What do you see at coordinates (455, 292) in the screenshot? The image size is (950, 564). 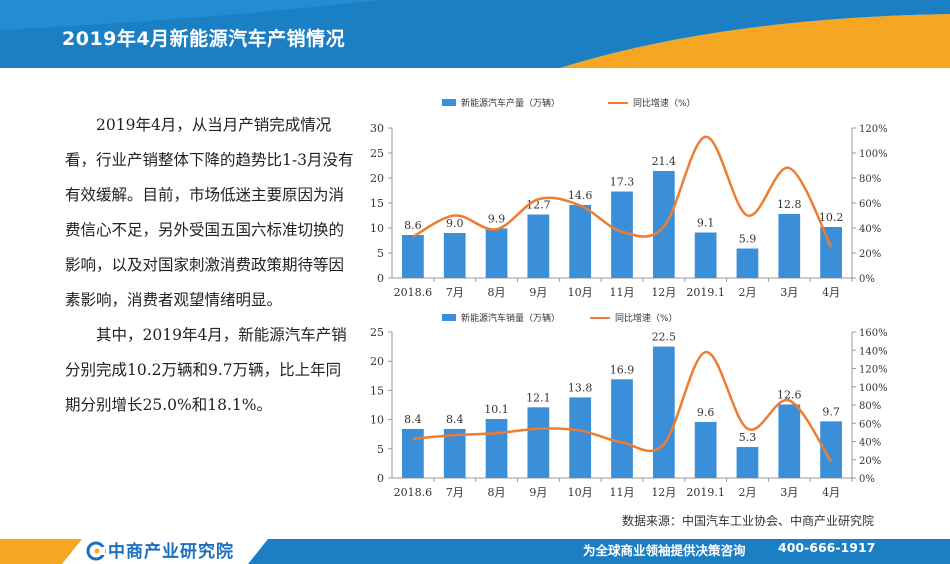 I see `chart1-x-tick-label: 7月` at bounding box center [455, 292].